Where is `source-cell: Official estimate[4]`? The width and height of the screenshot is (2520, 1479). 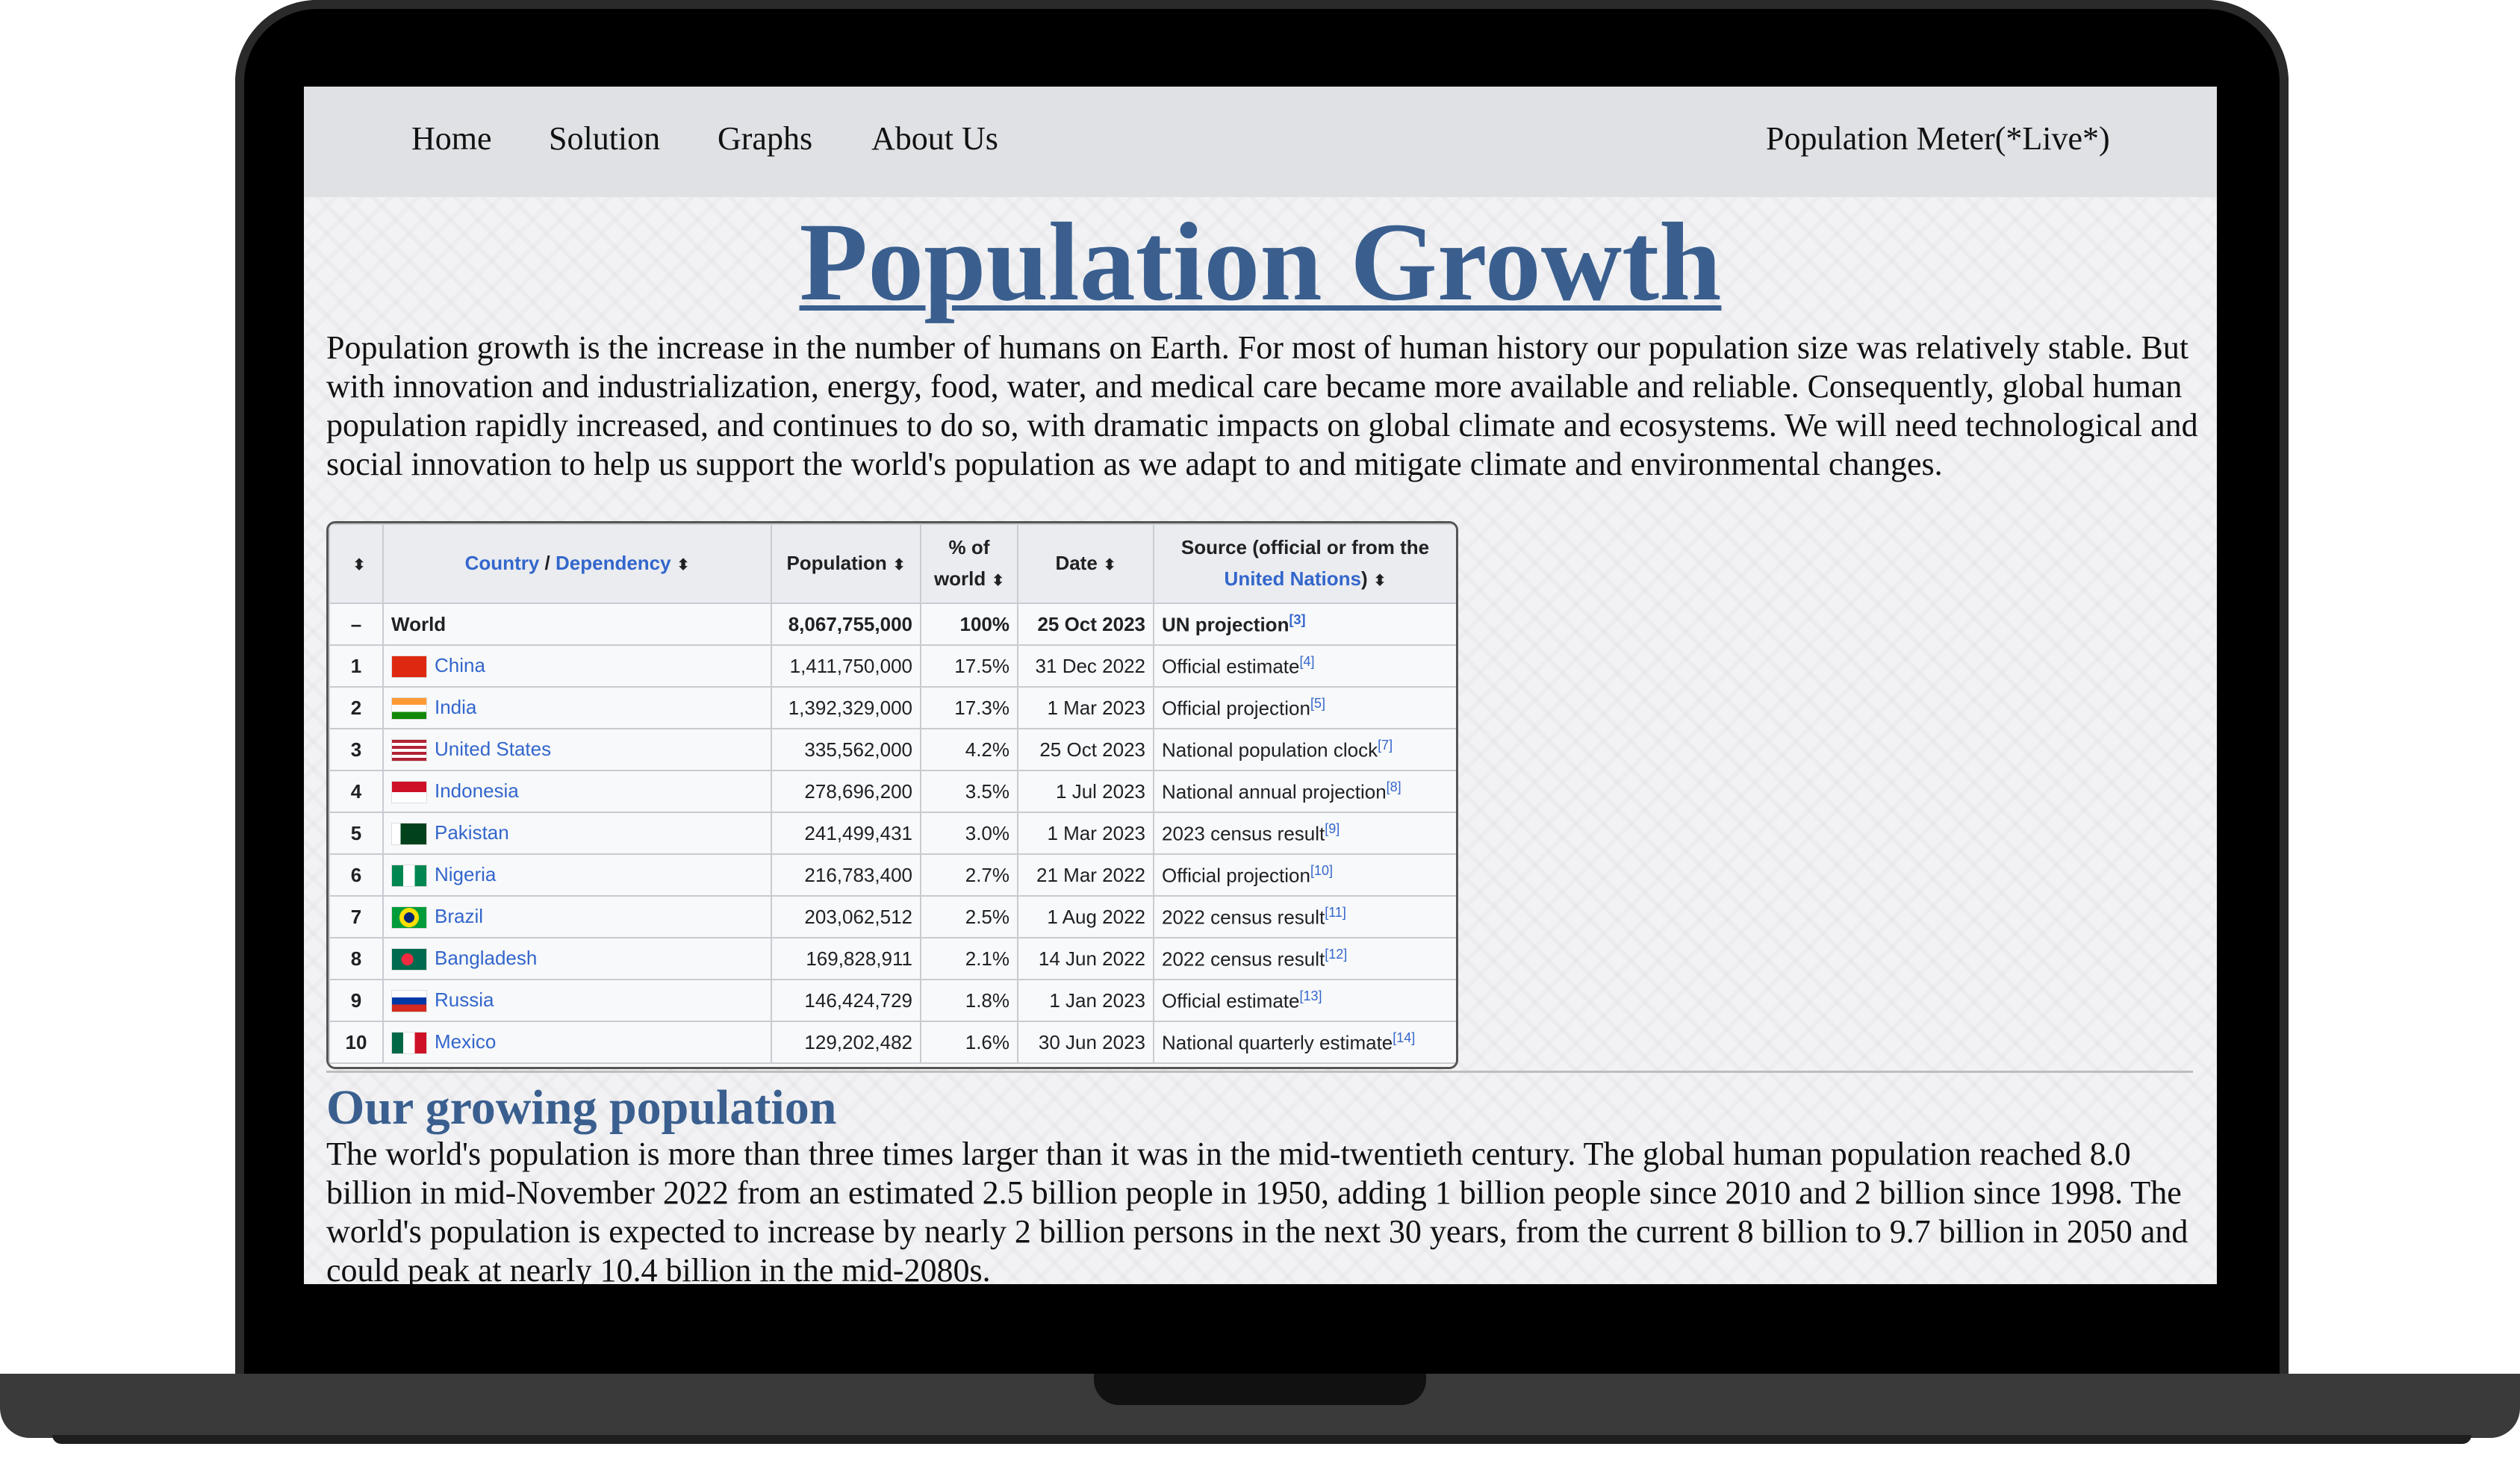 source-cell: Official estimate[4] is located at coordinates (1304, 666).